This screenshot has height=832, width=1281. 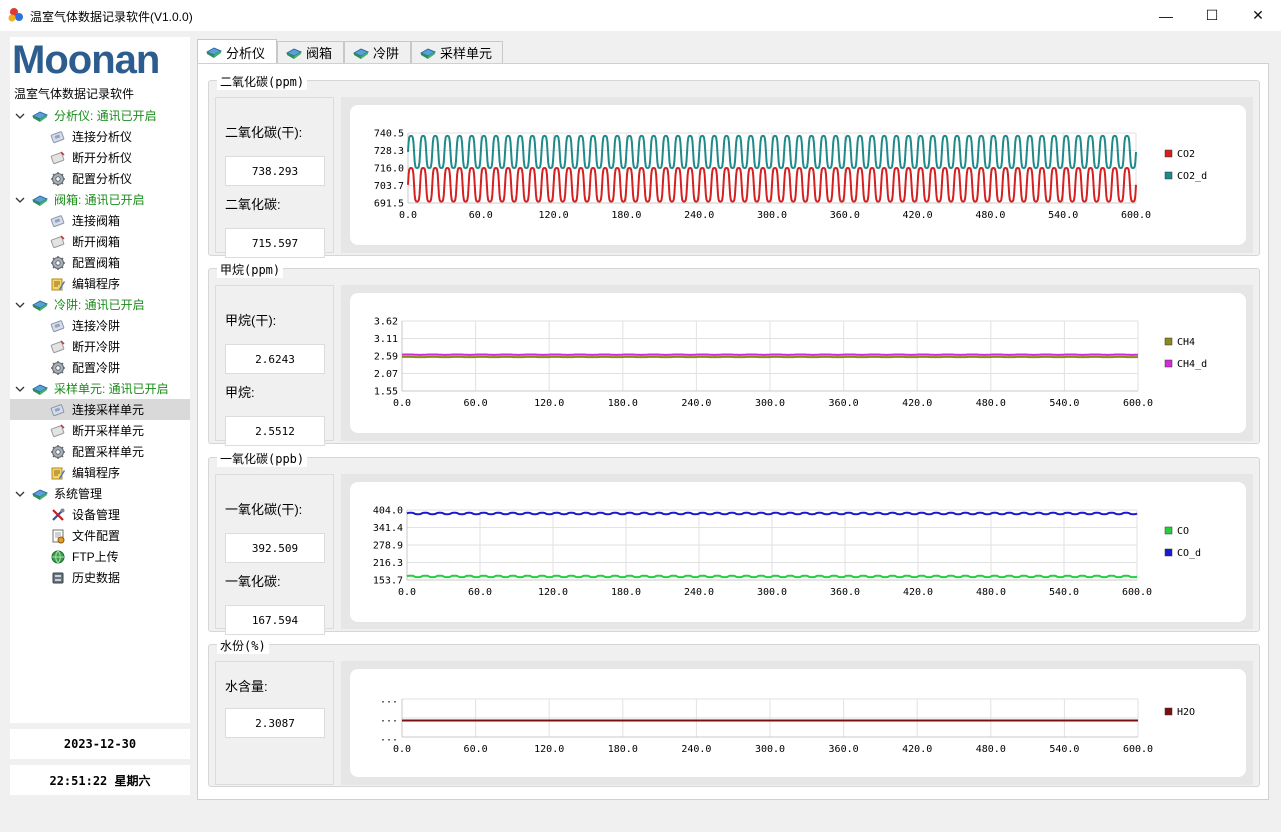 What do you see at coordinates (100, 115) in the screenshot?
I see `tree-group-node: 分析仪: 通讯已开启` at bounding box center [100, 115].